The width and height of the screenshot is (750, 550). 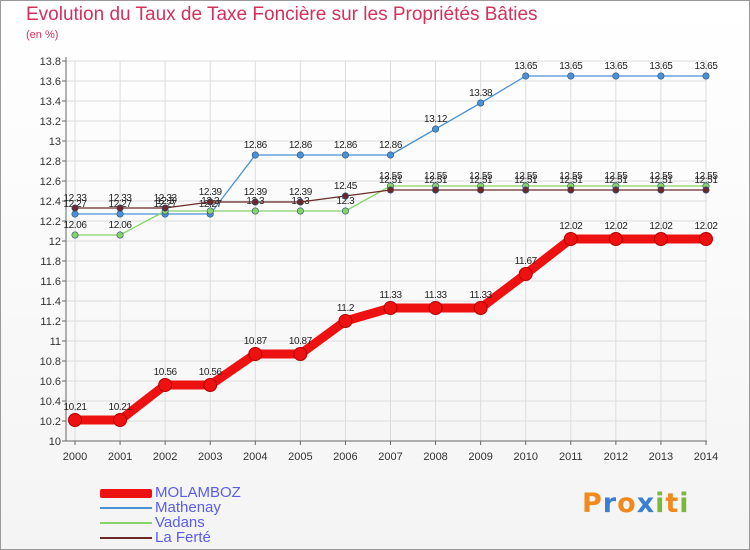 I want to click on y-tick-label: 13.8, so click(x=50, y=62).